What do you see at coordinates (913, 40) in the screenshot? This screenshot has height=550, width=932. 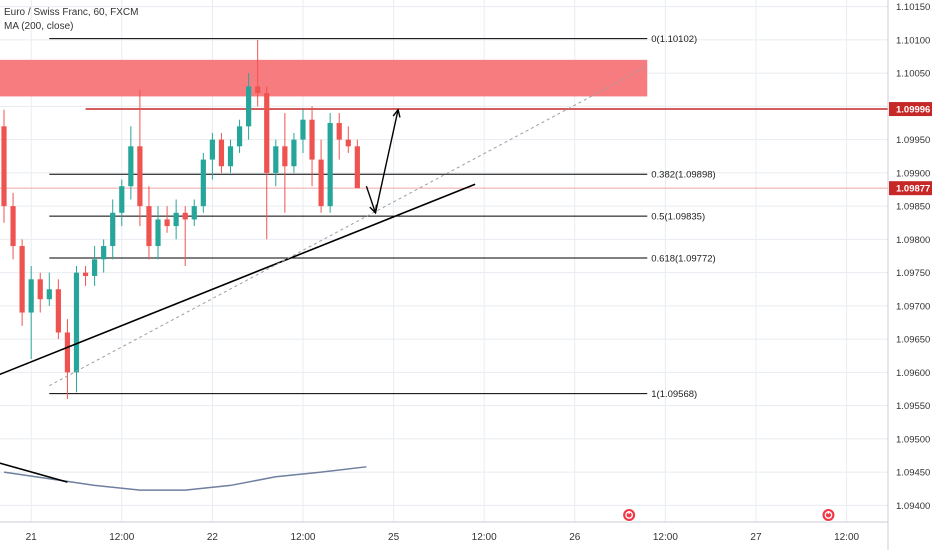 I see `price-tick-label: 1.10100` at bounding box center [913, 40].